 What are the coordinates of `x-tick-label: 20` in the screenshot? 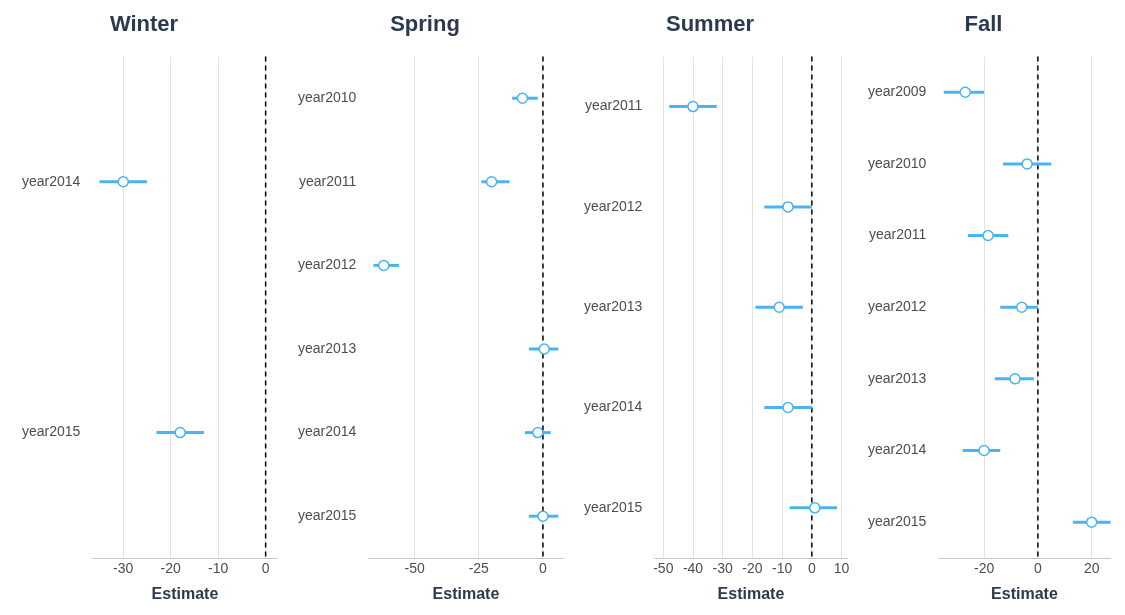 It's located at (1091, 568).